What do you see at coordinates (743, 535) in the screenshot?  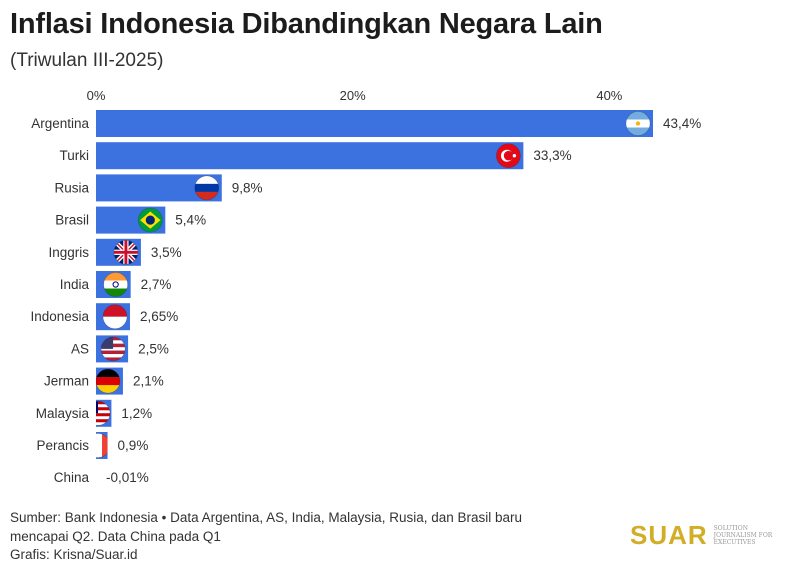 I see `logo-tagline: Solution Journalism for Executives` at bounding box center [743, 535].